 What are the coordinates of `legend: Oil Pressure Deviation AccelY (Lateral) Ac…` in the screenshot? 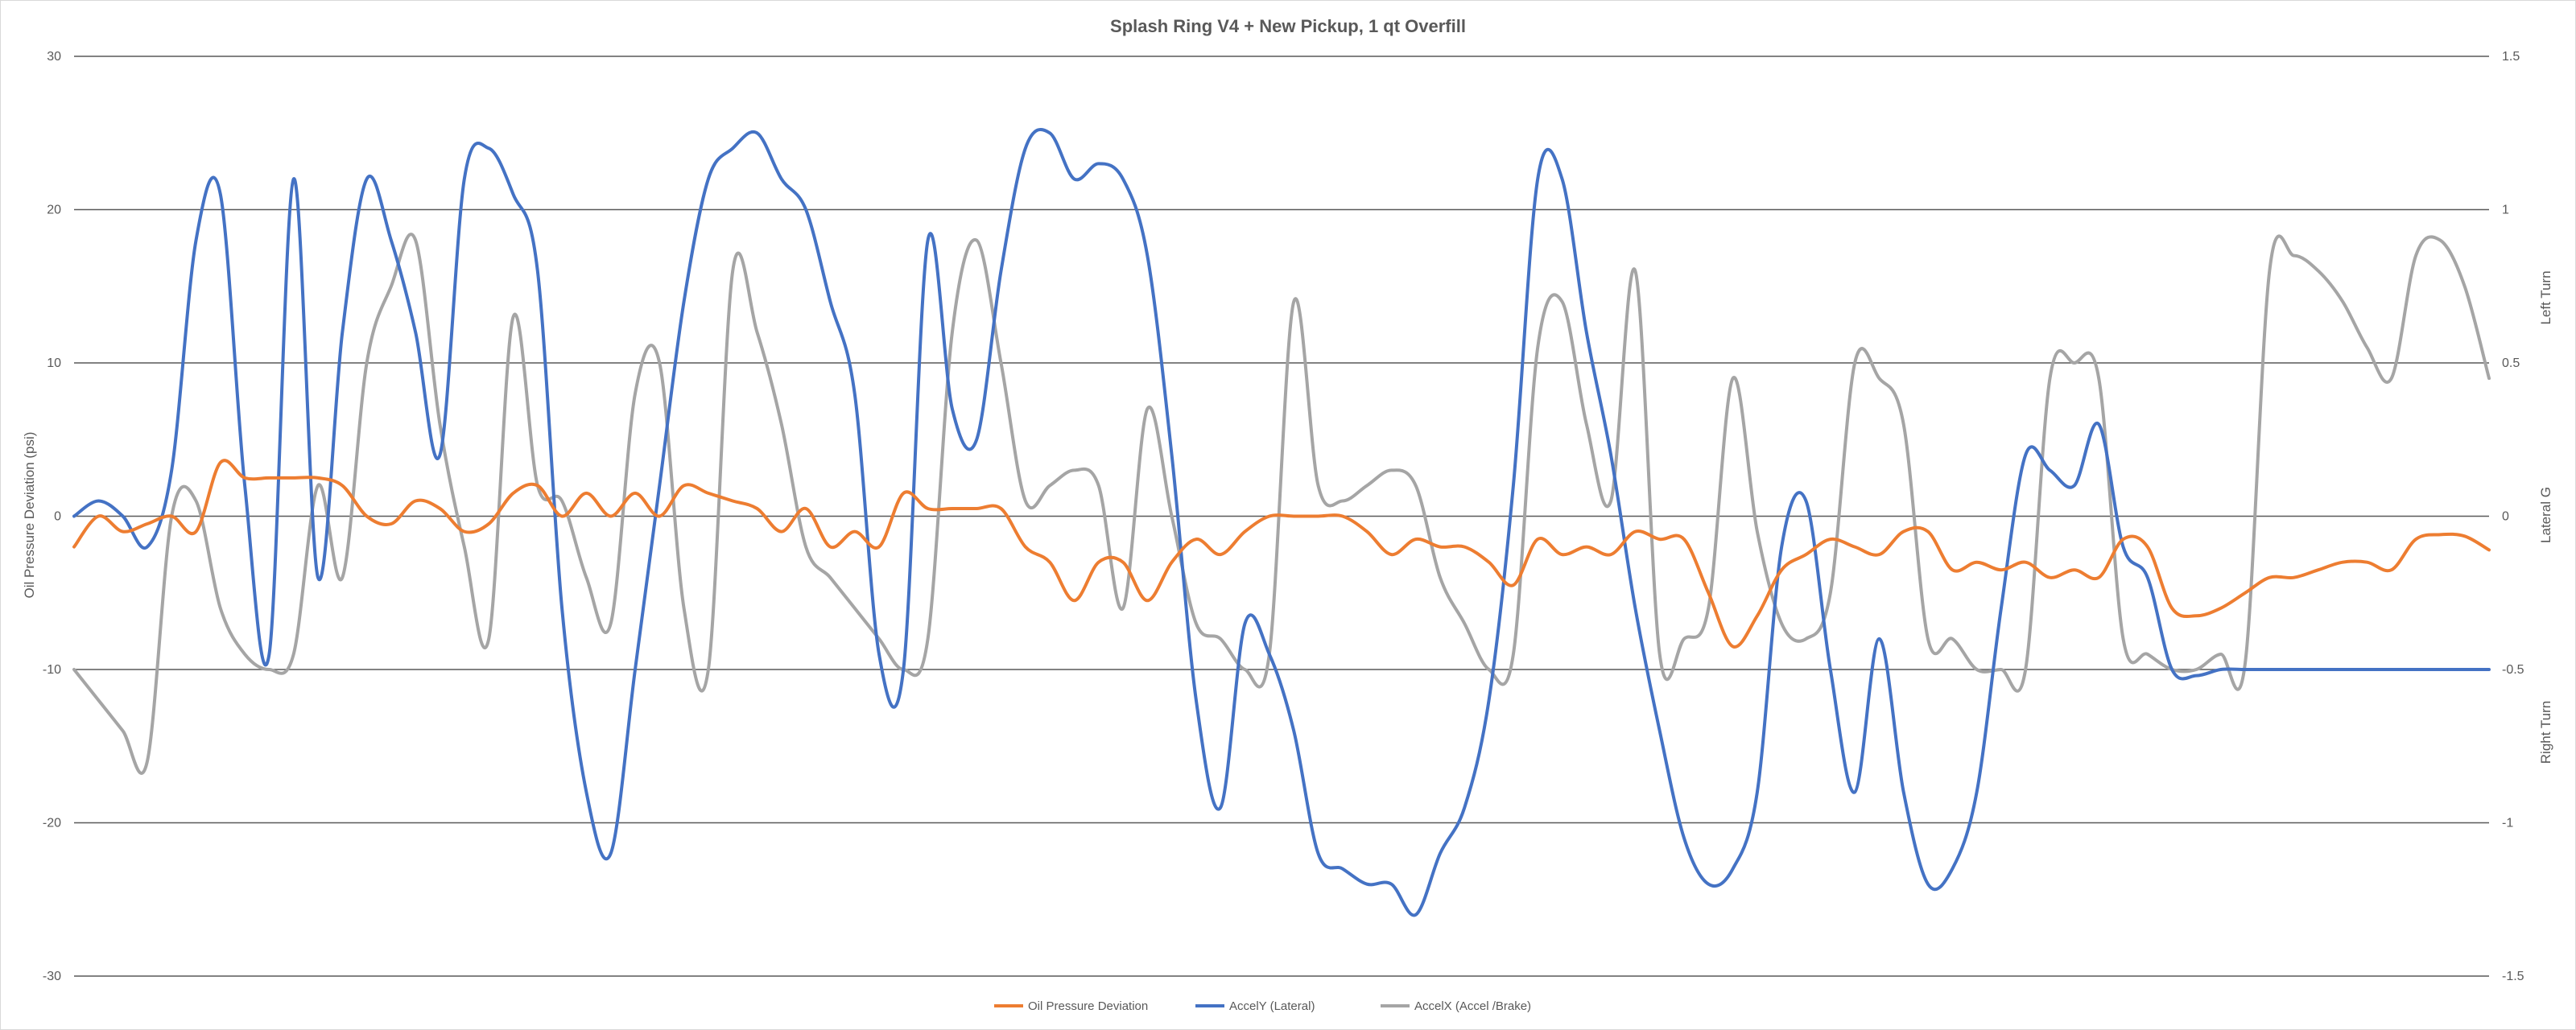 It's located at (1262, 1006).